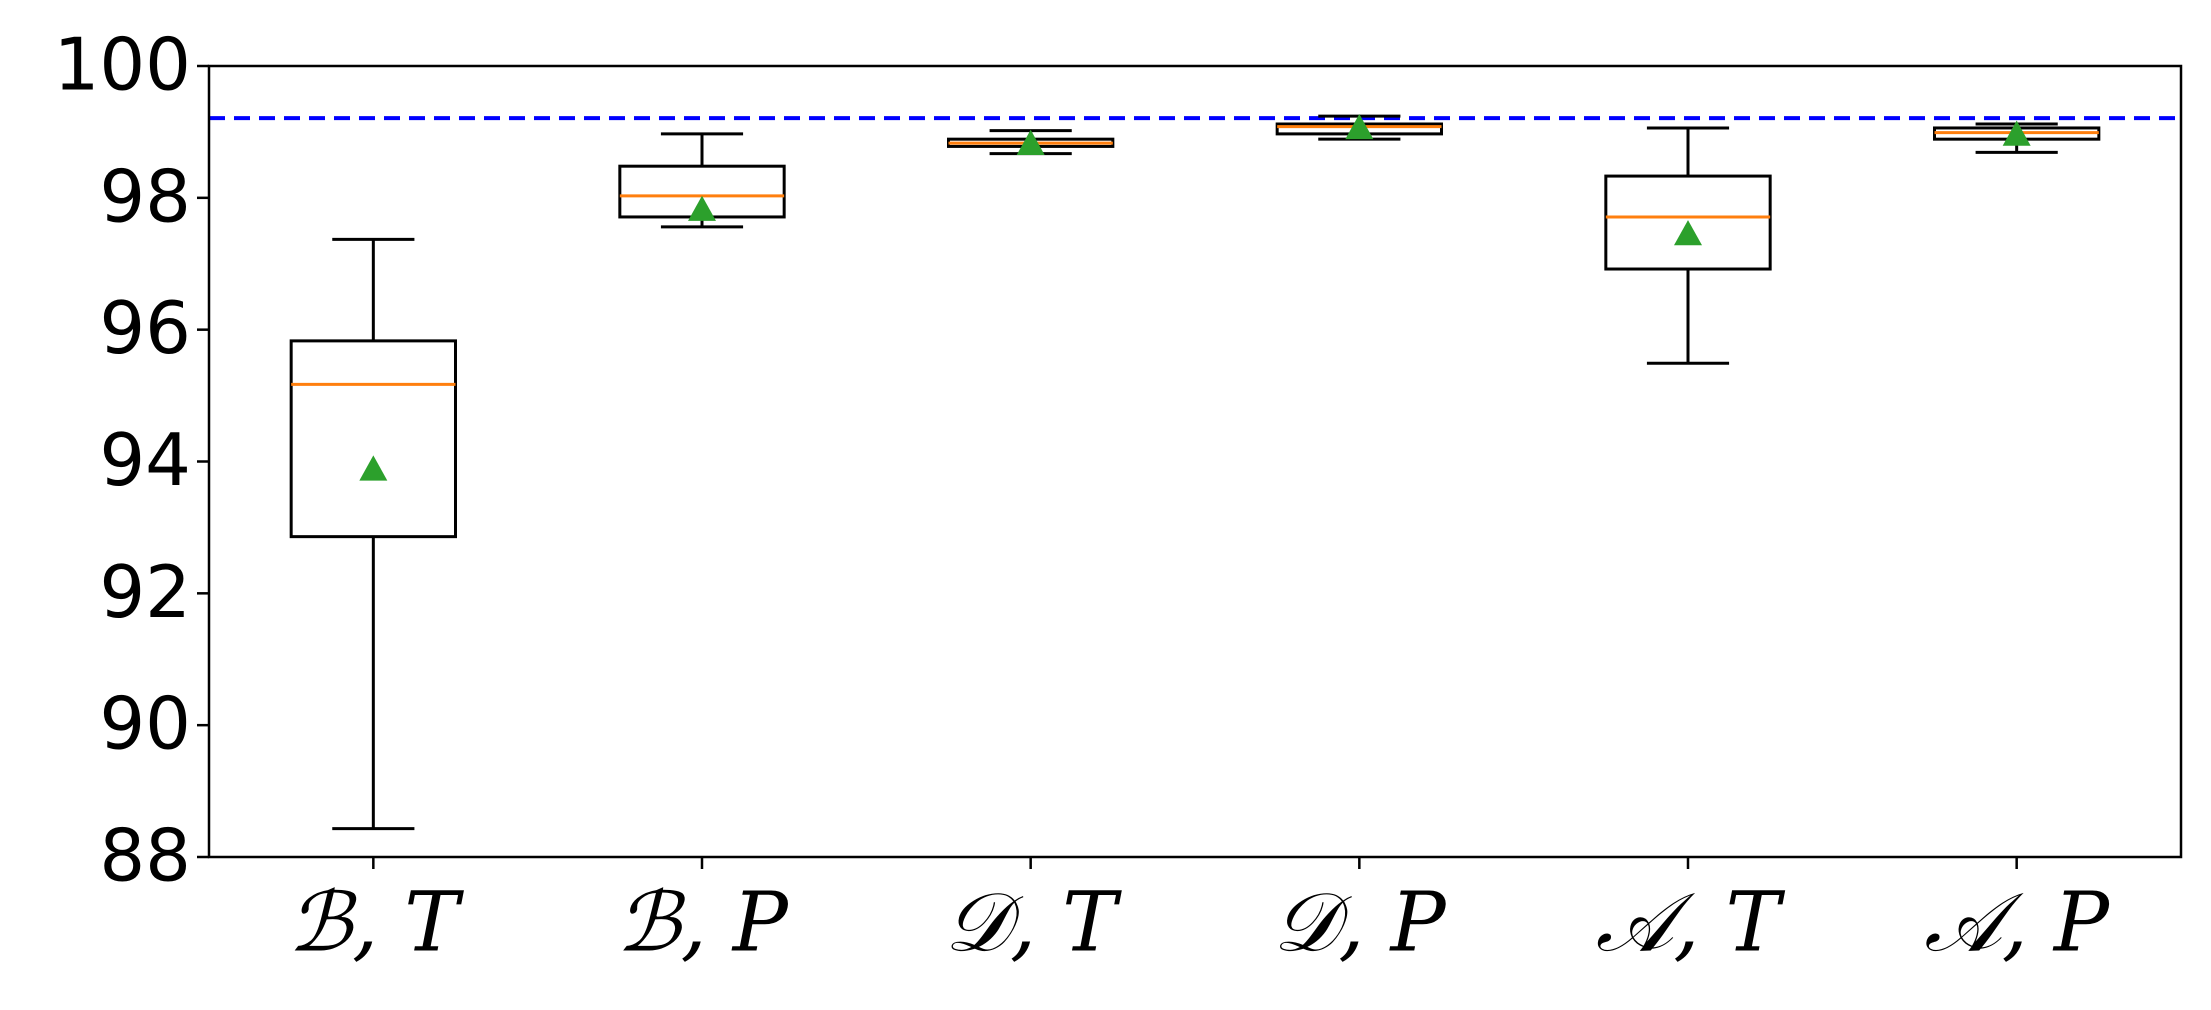 The width and height of the screenshot is (2211, 1010). What do you see at coordinates (145, 328) in the screenshot?
I see `y-tick-label: 96` at bounding box center [145, 328].